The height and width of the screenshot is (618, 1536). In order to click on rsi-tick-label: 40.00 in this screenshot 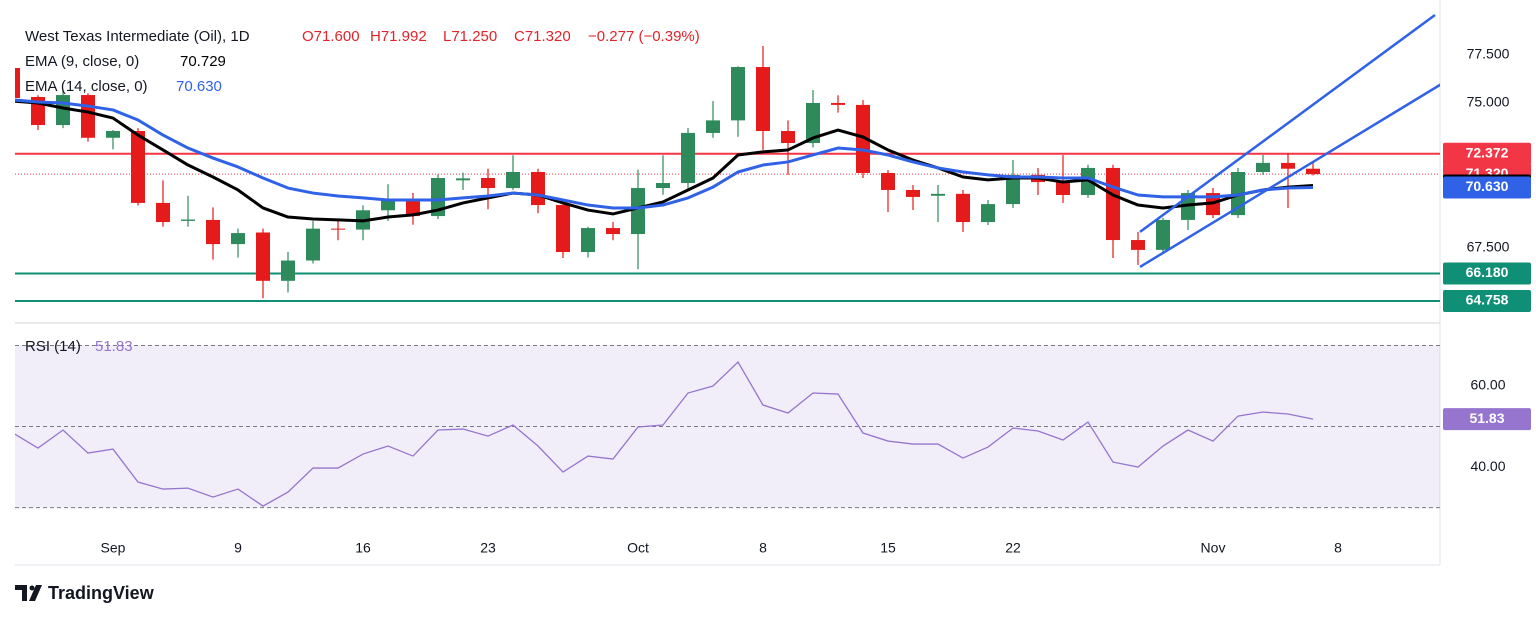, I will do `click(1487, 466)`.